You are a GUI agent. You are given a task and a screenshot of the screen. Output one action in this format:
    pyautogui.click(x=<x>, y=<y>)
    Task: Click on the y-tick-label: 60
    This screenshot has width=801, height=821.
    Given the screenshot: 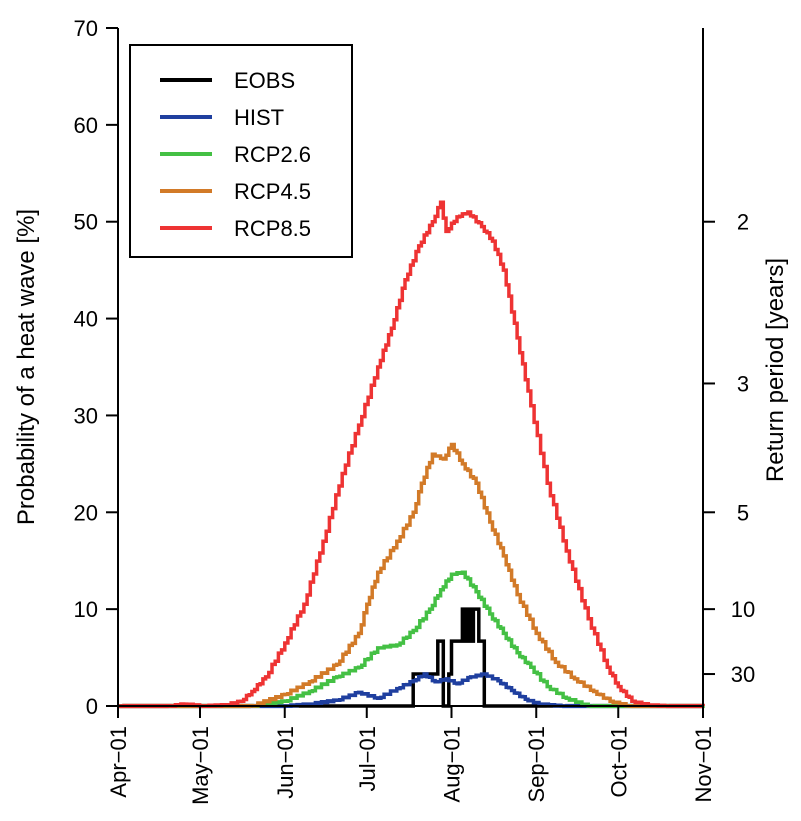 What is the action you would take?
    pyautogui.click(x=86, y=125)
    